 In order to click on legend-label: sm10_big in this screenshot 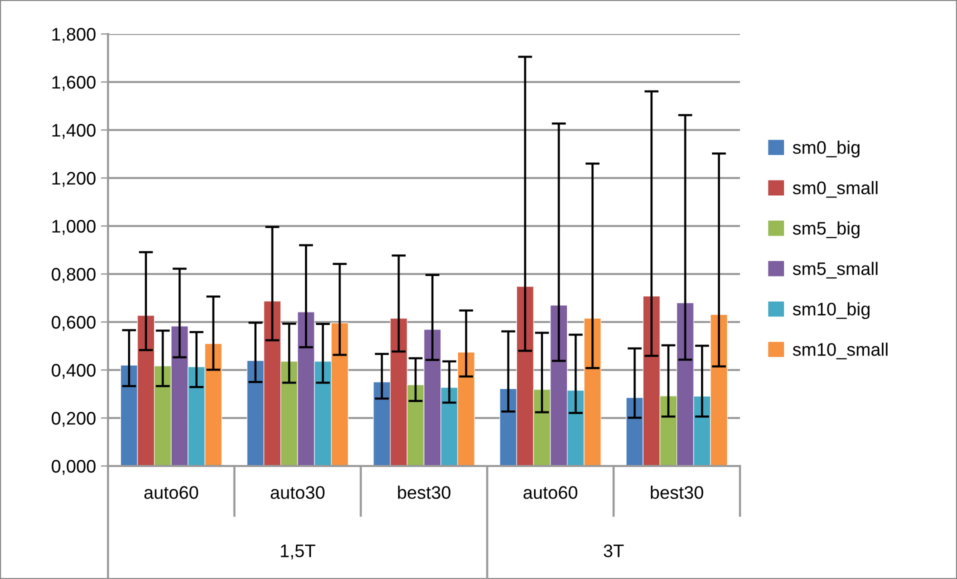, I will do `click(831, 311)`.